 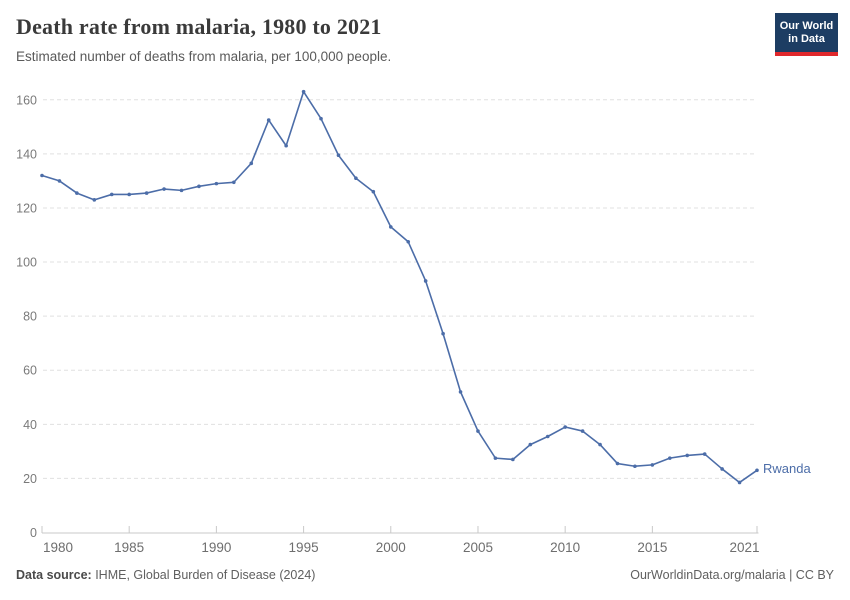 What do you see at coordinates (30, 425) in the screenshot?
I see `y-axis-tick-label: 40` at bounding box center [30, 425].